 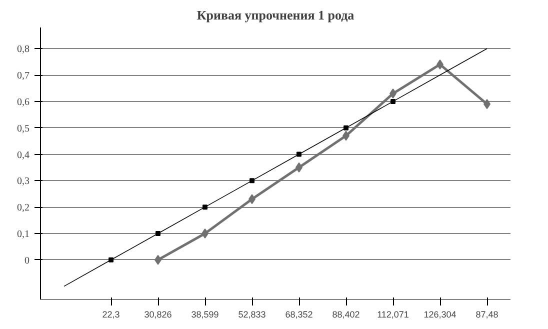 What do you see at coordinates (252, 315) in the screenshot?
I see `x-tick-label: 52,833` at bounding box center [252, 315].